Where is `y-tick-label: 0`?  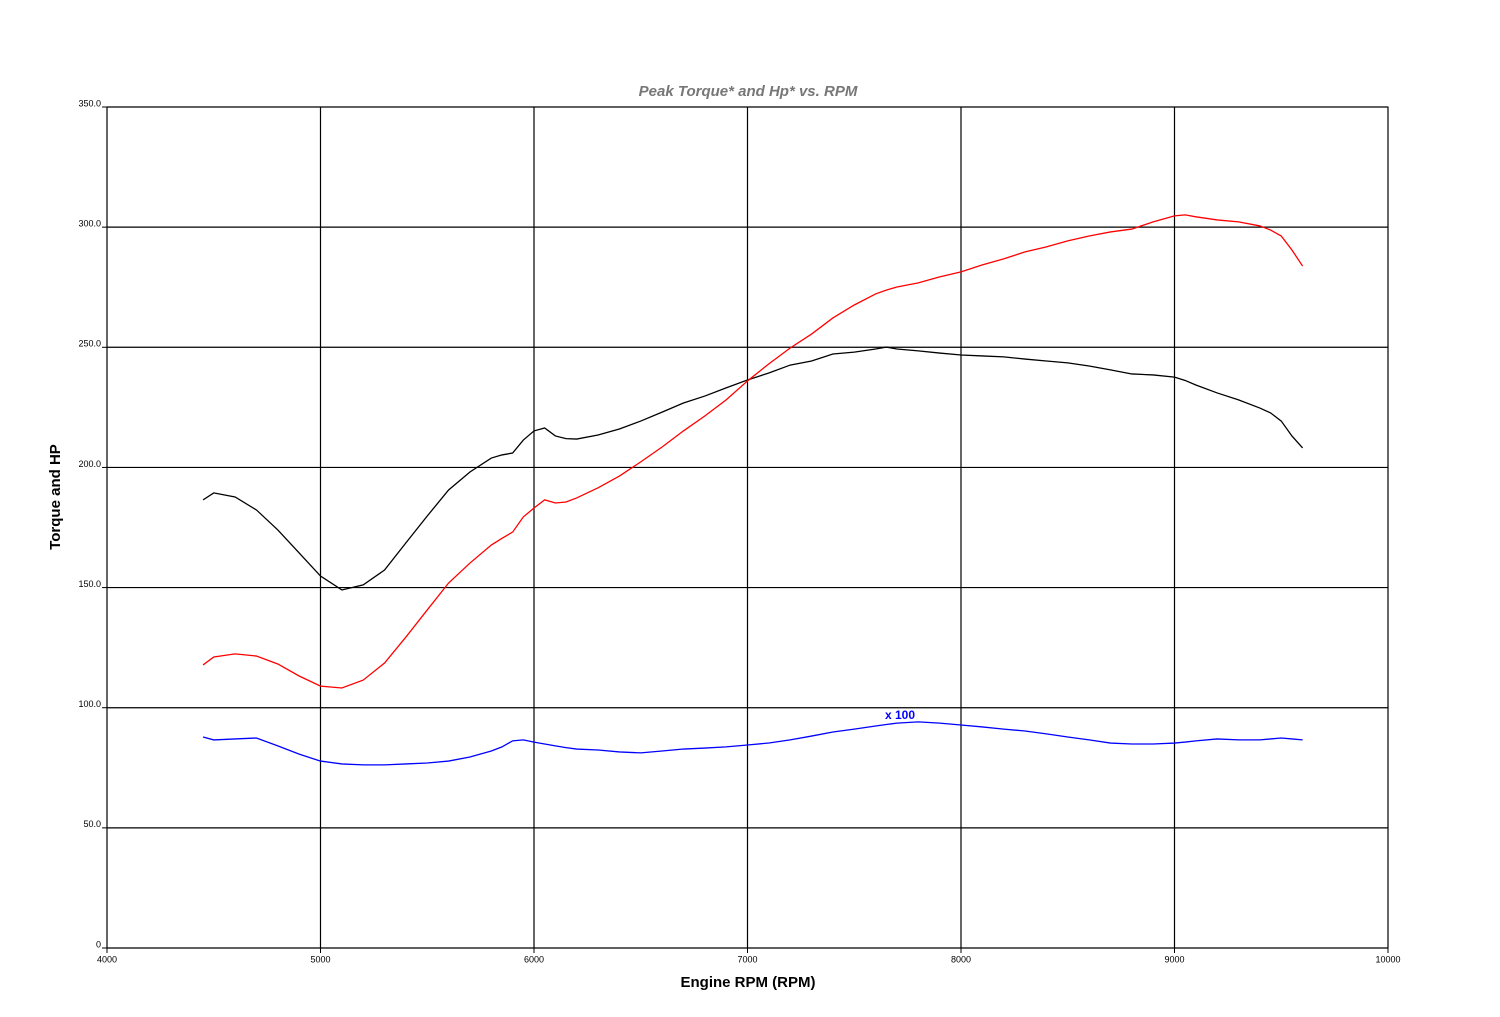 y-tick-label: 0 is located at coordinates (98, 944).